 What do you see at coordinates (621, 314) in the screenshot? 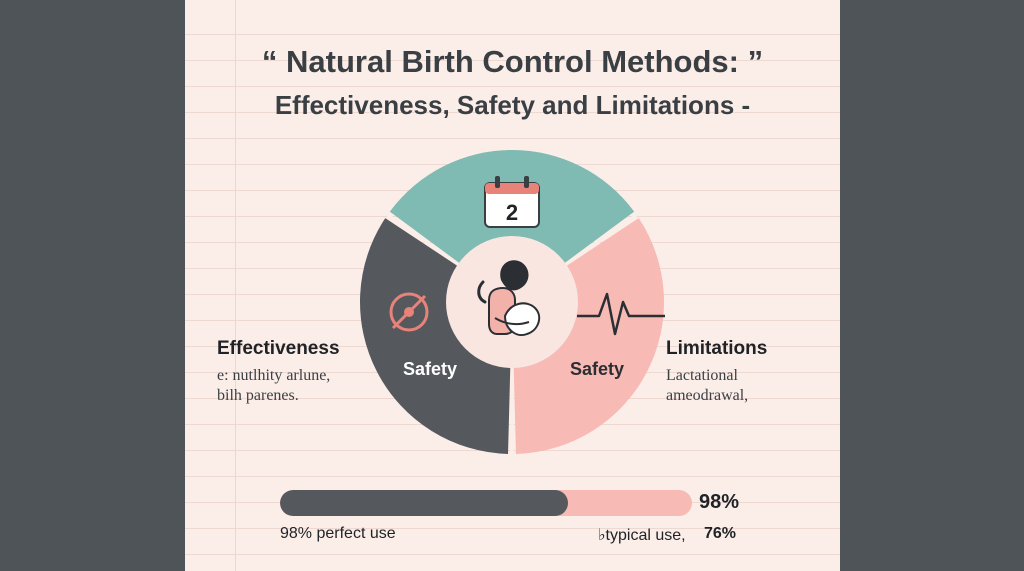
I see `heartbeat-icon` at bounding box center [621, 314].